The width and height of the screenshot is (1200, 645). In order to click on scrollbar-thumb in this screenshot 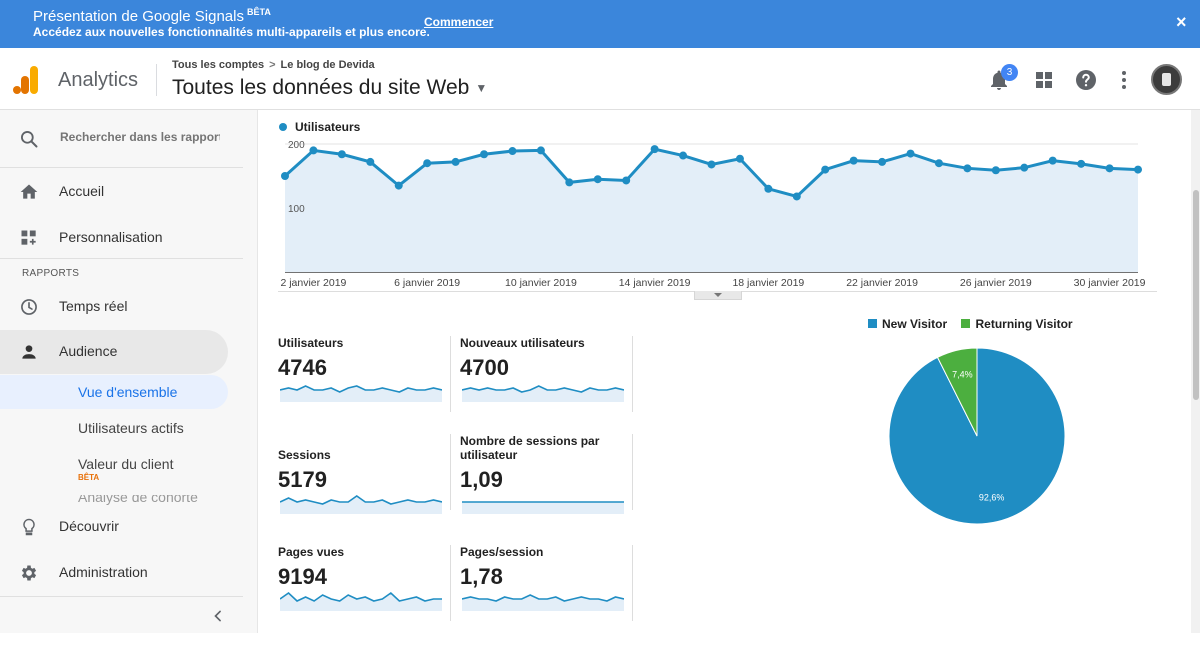, I will do `click(1196, 295)`.